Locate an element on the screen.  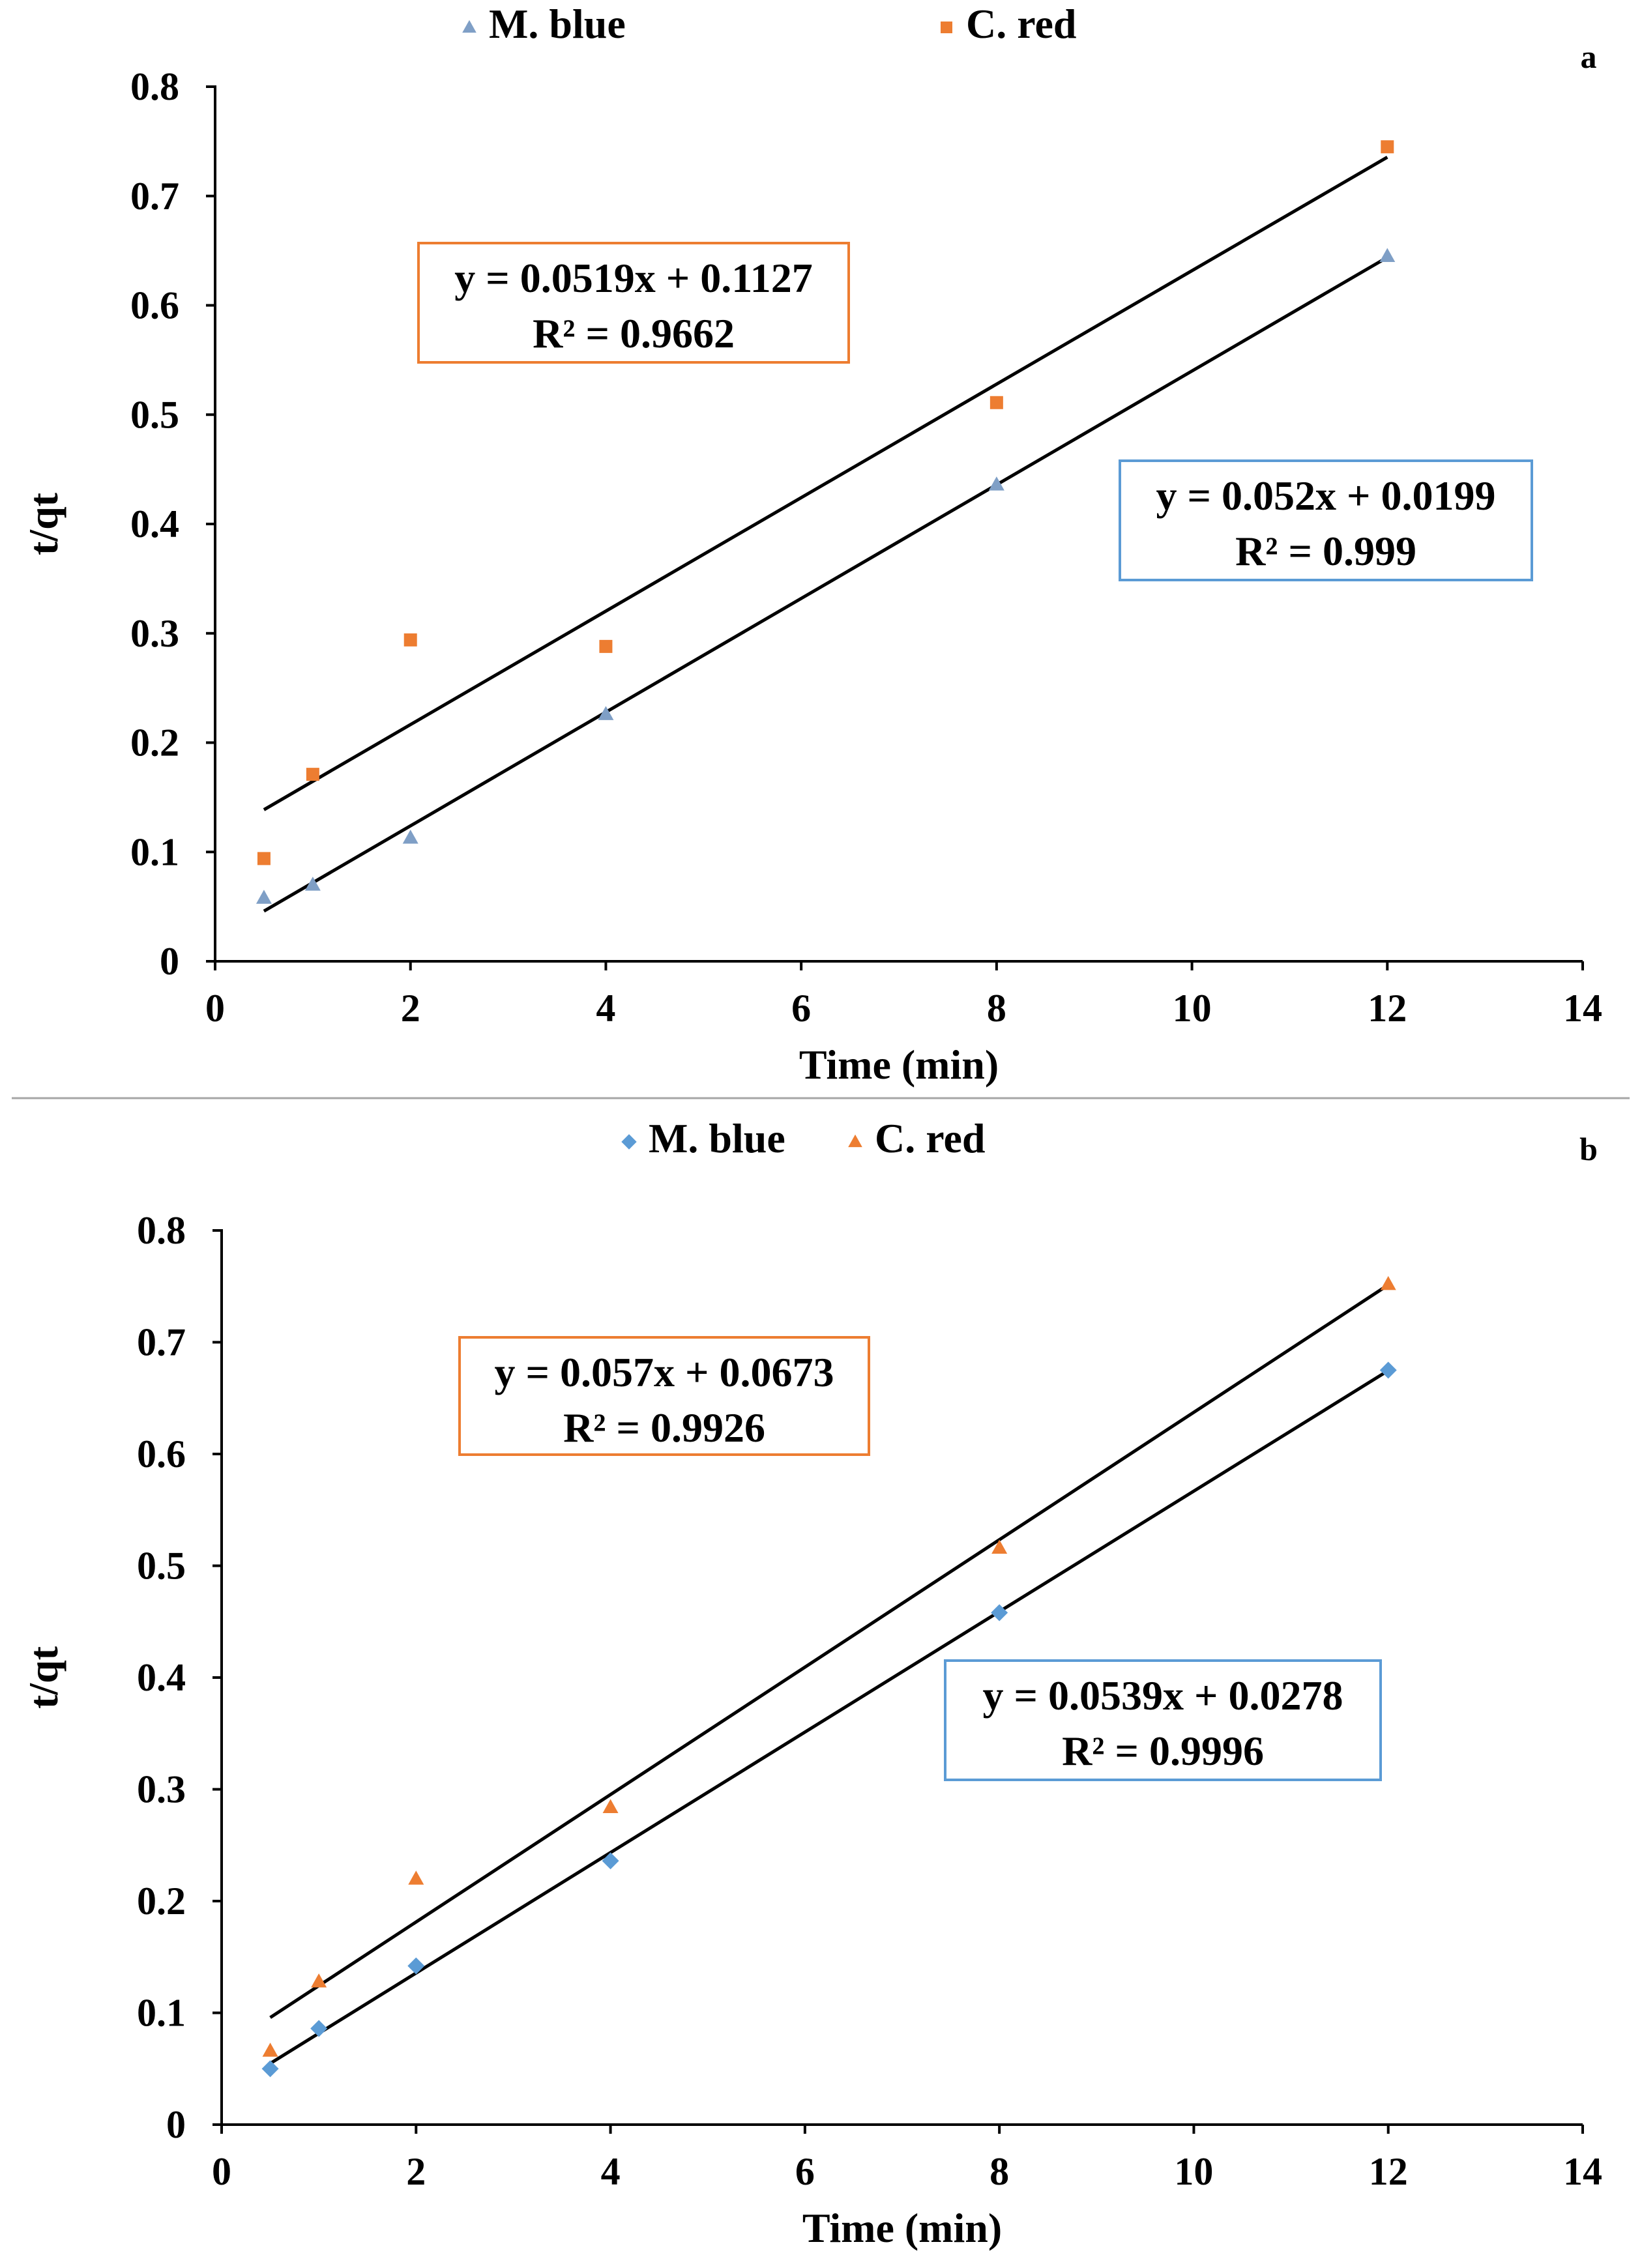
trendline-equation-box: y = 0.052x + 0.0199 R² = 0.999 is located at coordinates (1326, 520).